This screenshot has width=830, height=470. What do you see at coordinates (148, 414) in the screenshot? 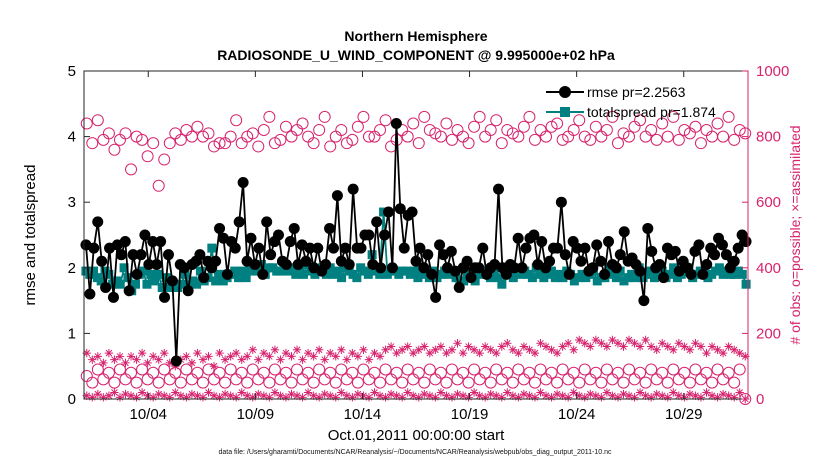
I see `x-tick-label: 10/04` at bounding box center [148, 414].